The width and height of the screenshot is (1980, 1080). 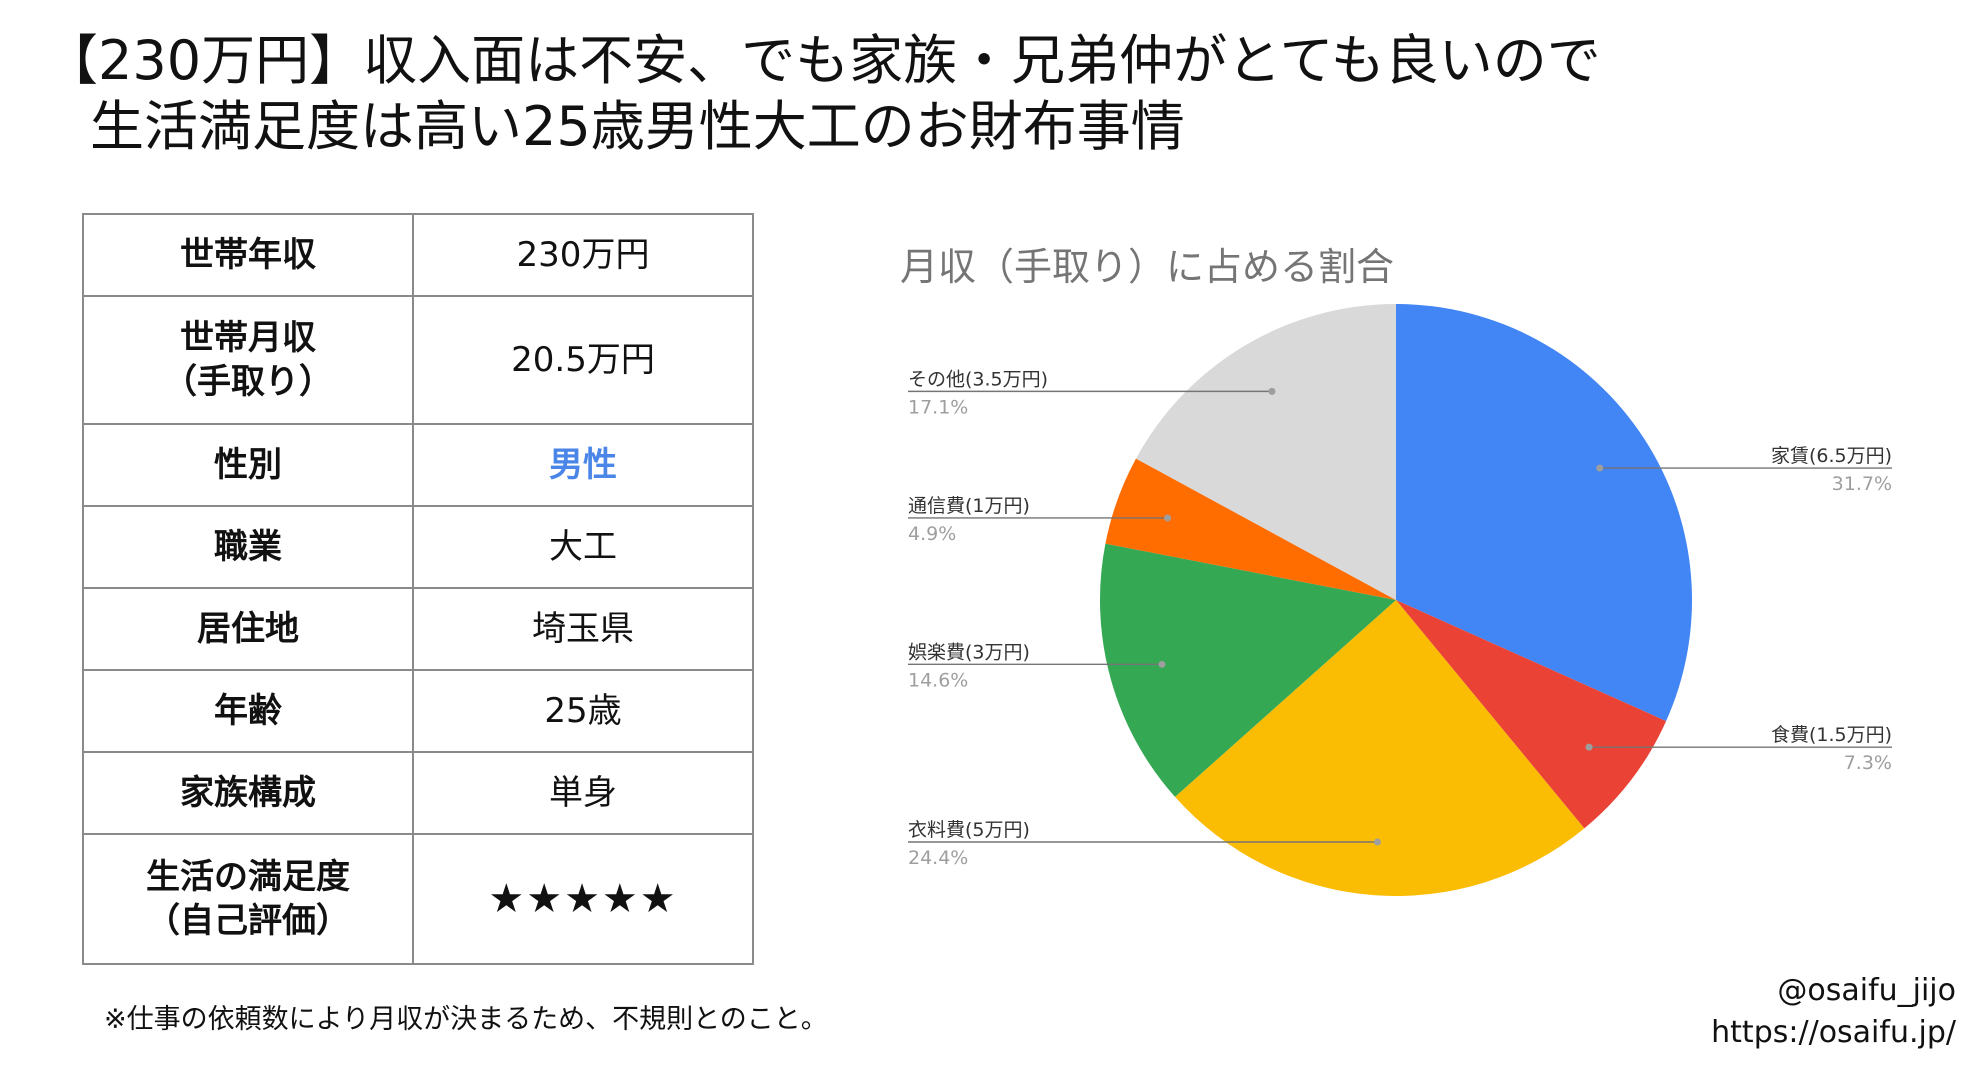 I want to click on slice-label: 通信費(1万円), so click(x=969, y=506).